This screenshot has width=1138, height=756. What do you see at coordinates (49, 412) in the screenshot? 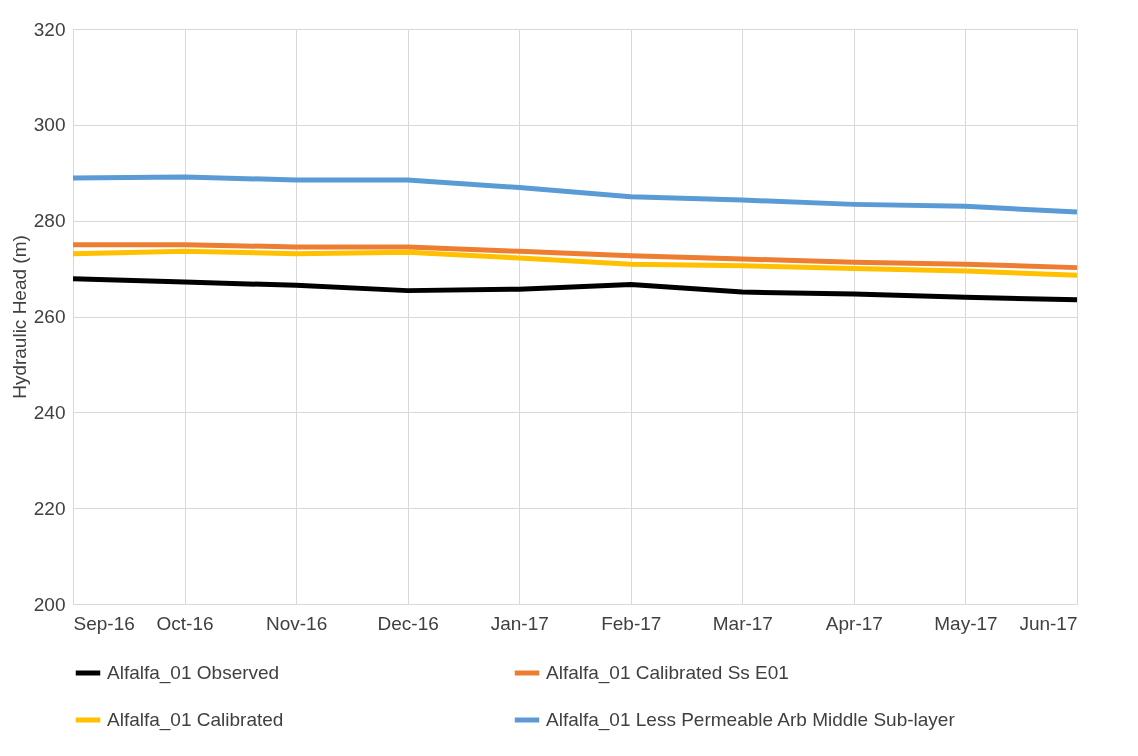
I see `y-tick-label: 240` at bounding box center [49, 412].